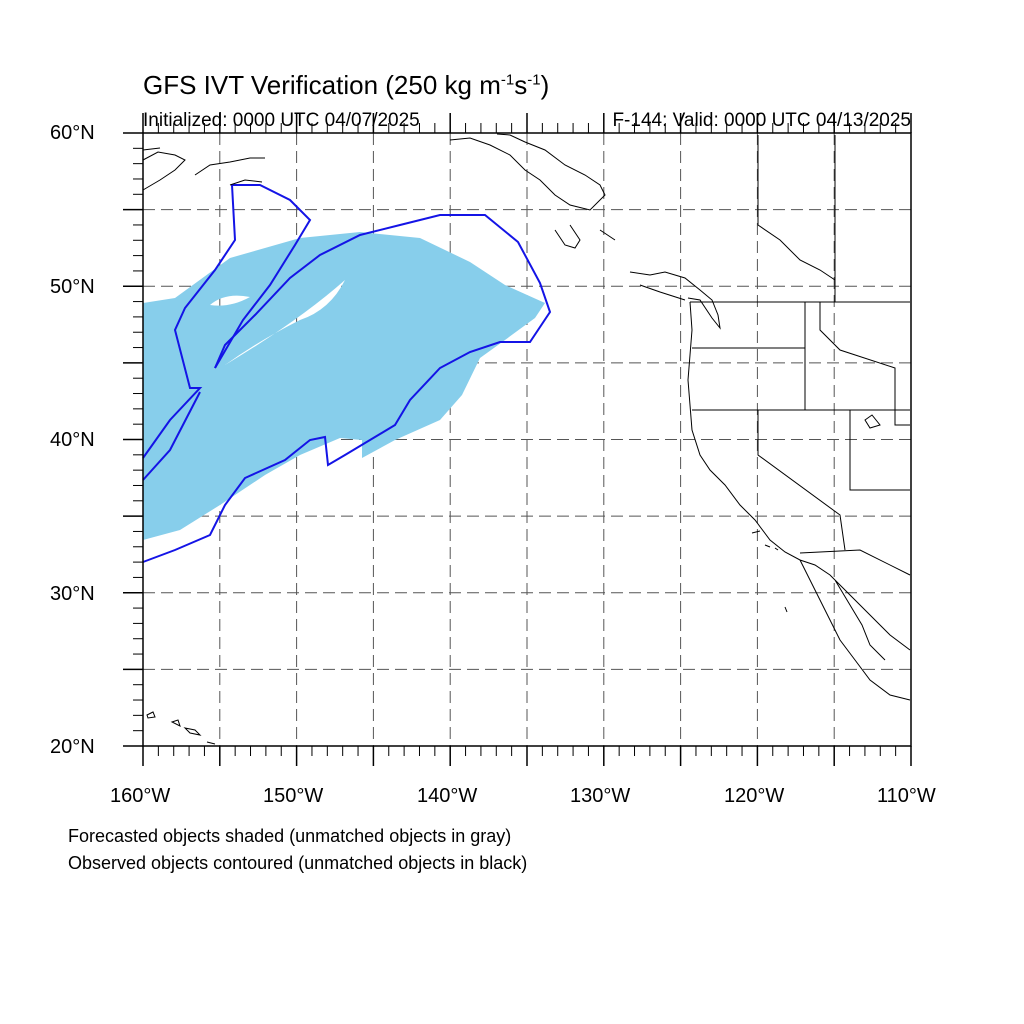  I want to click on lat-label-50n: 50°N, so click(72, 287).